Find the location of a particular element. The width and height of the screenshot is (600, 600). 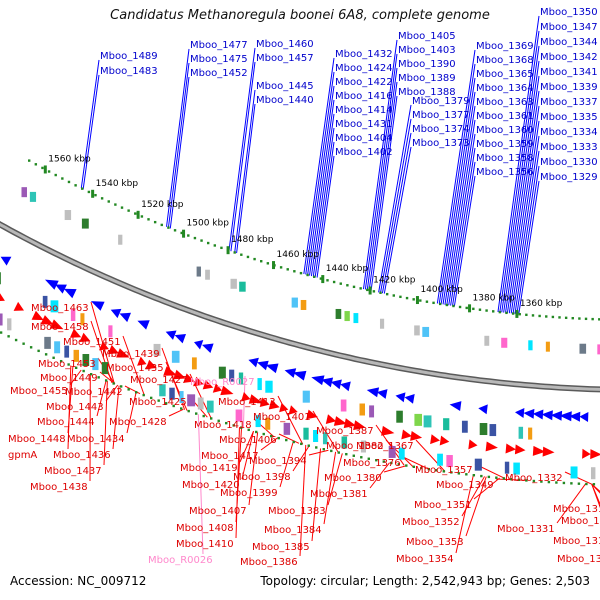

gene-label: Mboo_1483 is located at coordinates (129, 71).